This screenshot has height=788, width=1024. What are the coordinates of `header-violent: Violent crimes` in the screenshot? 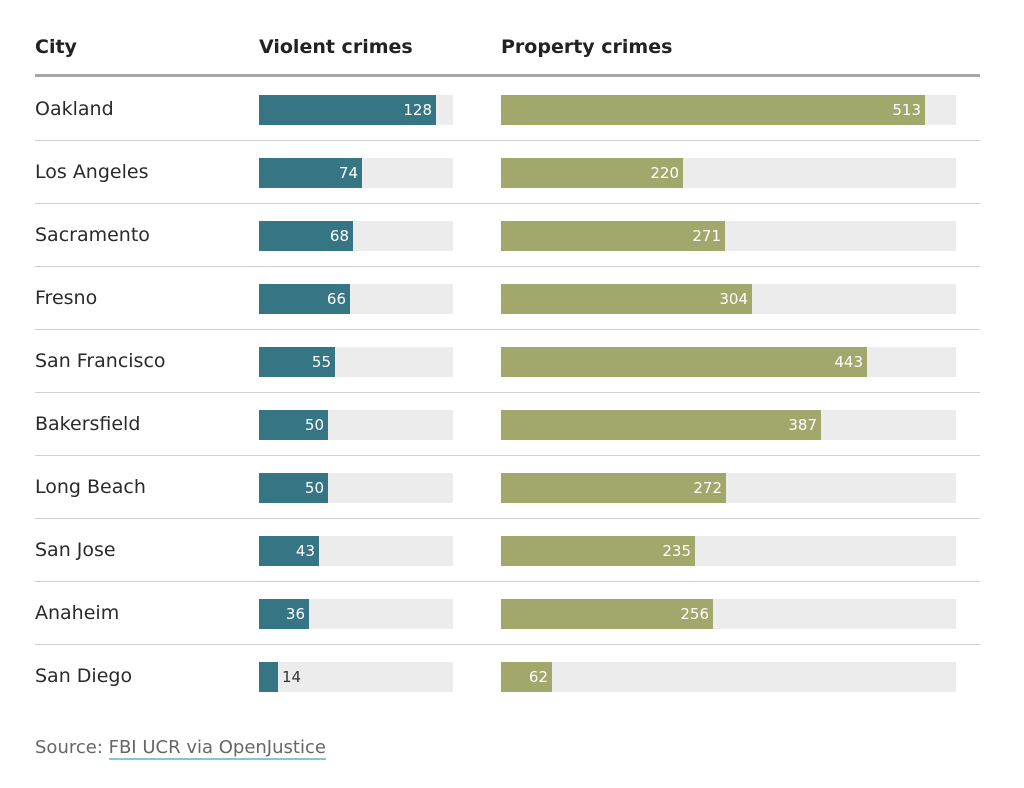 It's located at (336, 47).